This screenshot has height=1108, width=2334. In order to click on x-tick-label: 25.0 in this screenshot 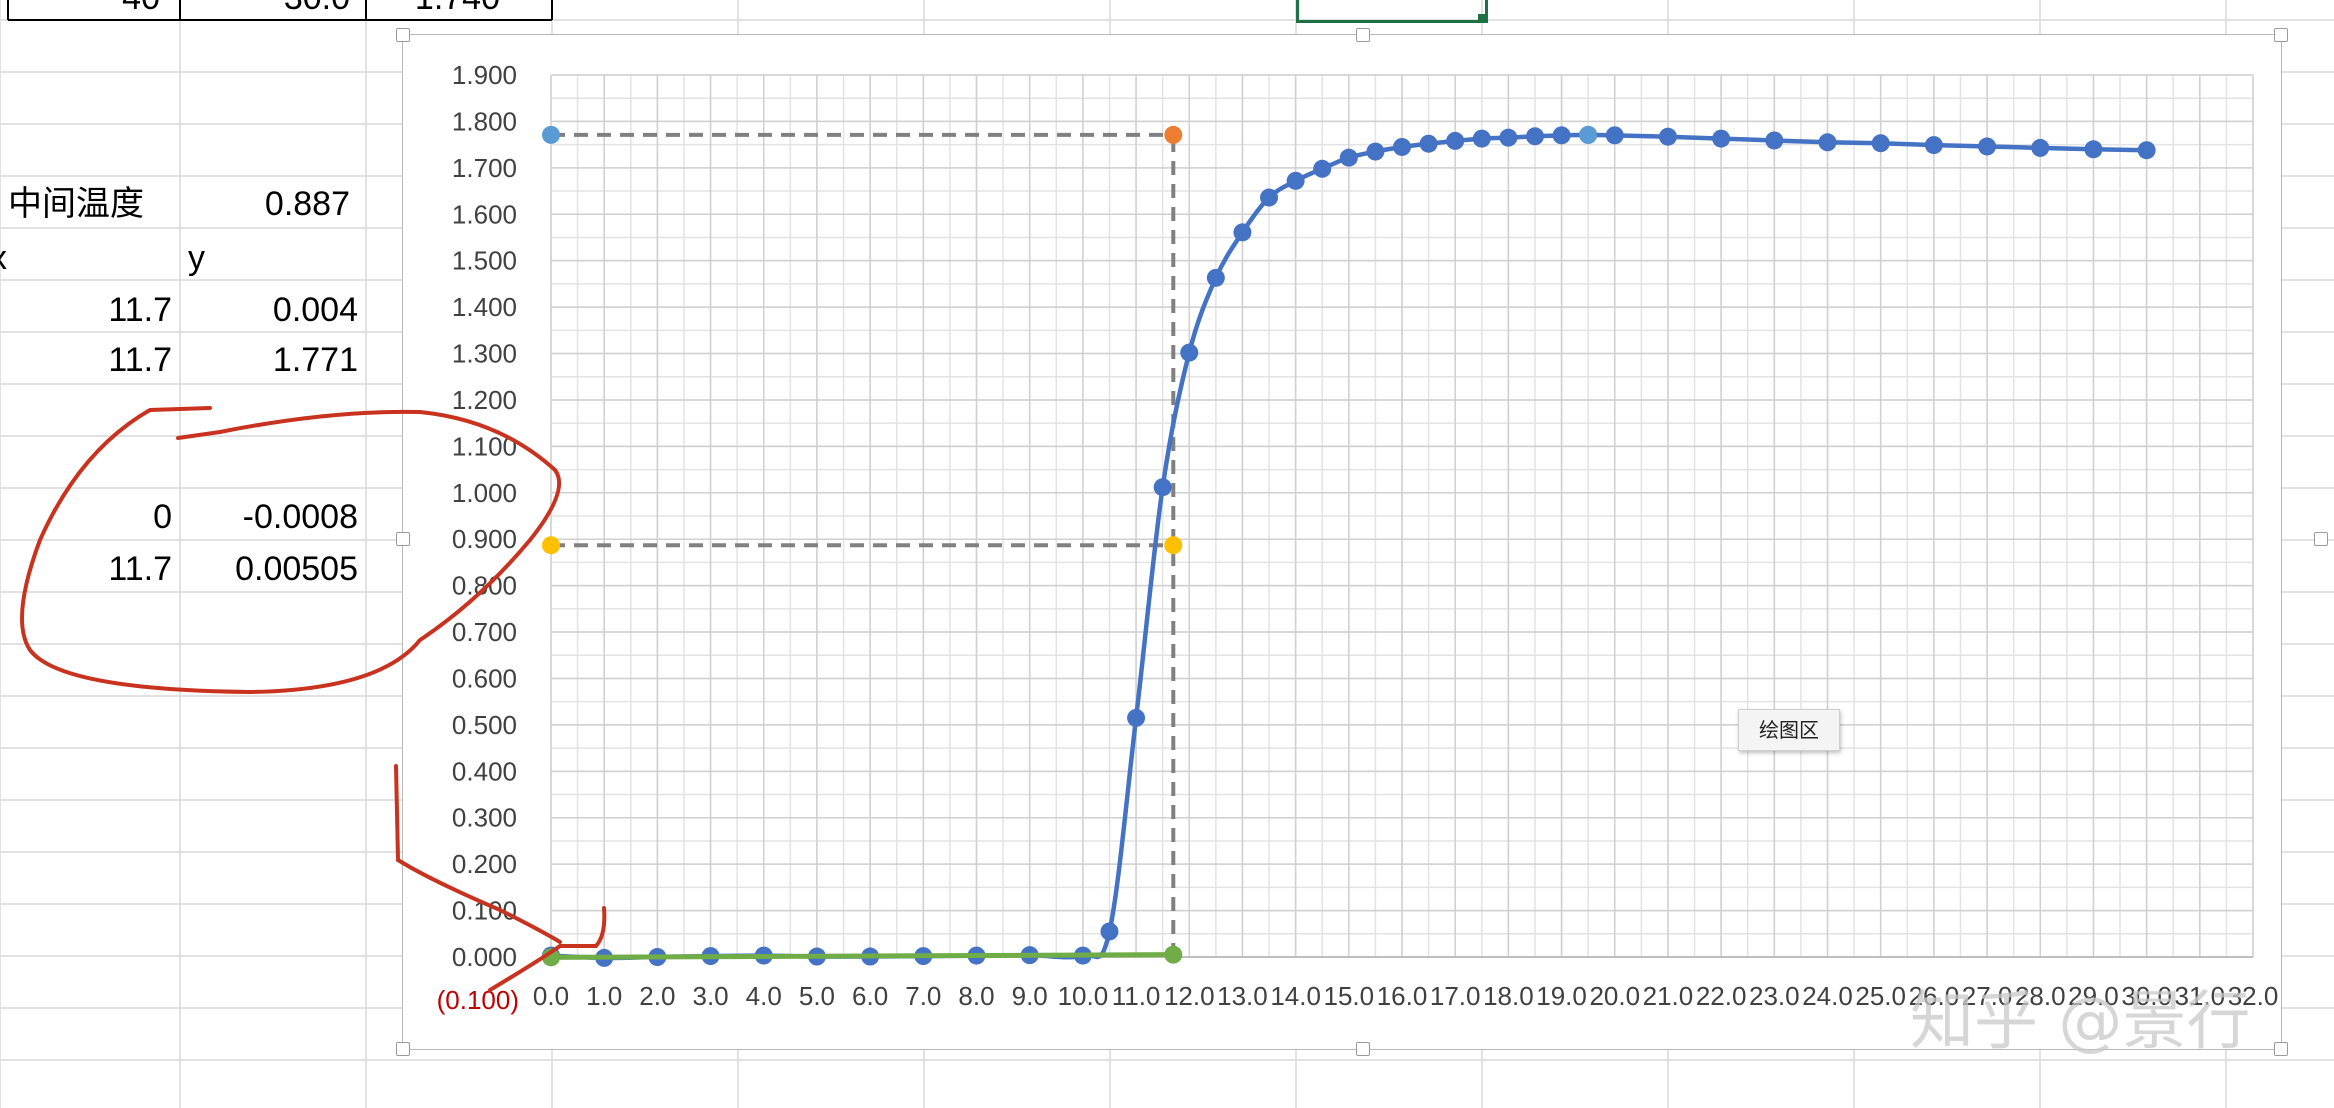, I will do `click(1880, 996)`.